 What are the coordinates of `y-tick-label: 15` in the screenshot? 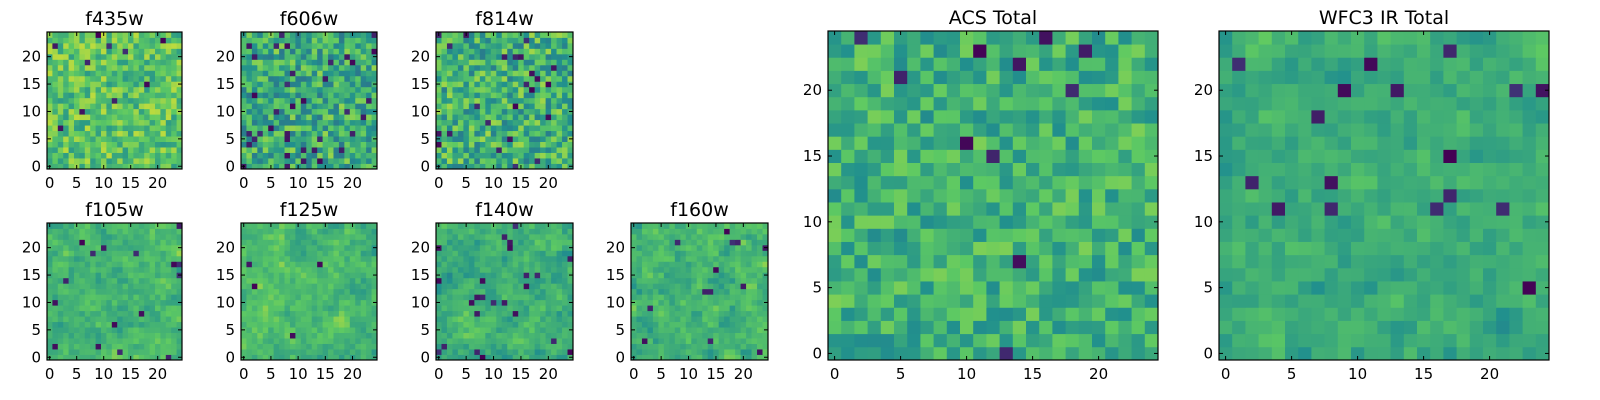 It's located at (420, 84).